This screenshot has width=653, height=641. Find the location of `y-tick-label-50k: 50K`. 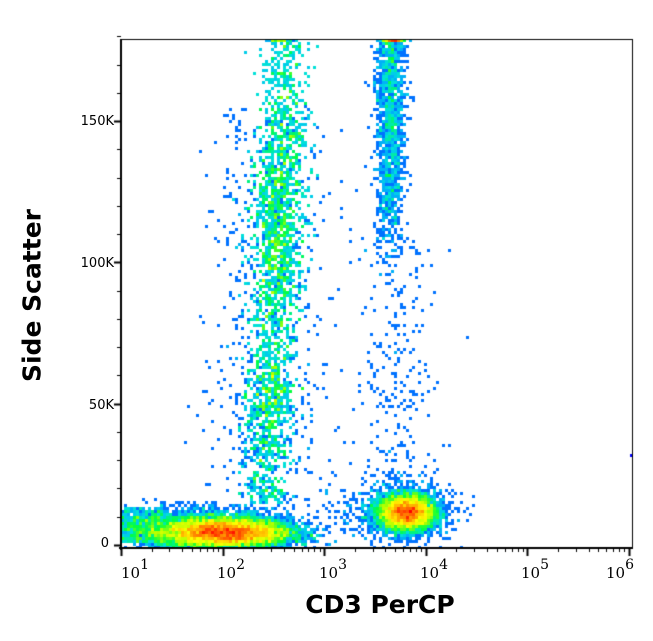

y-tick-label-50k: 50K is located at coordinates (101, 405).